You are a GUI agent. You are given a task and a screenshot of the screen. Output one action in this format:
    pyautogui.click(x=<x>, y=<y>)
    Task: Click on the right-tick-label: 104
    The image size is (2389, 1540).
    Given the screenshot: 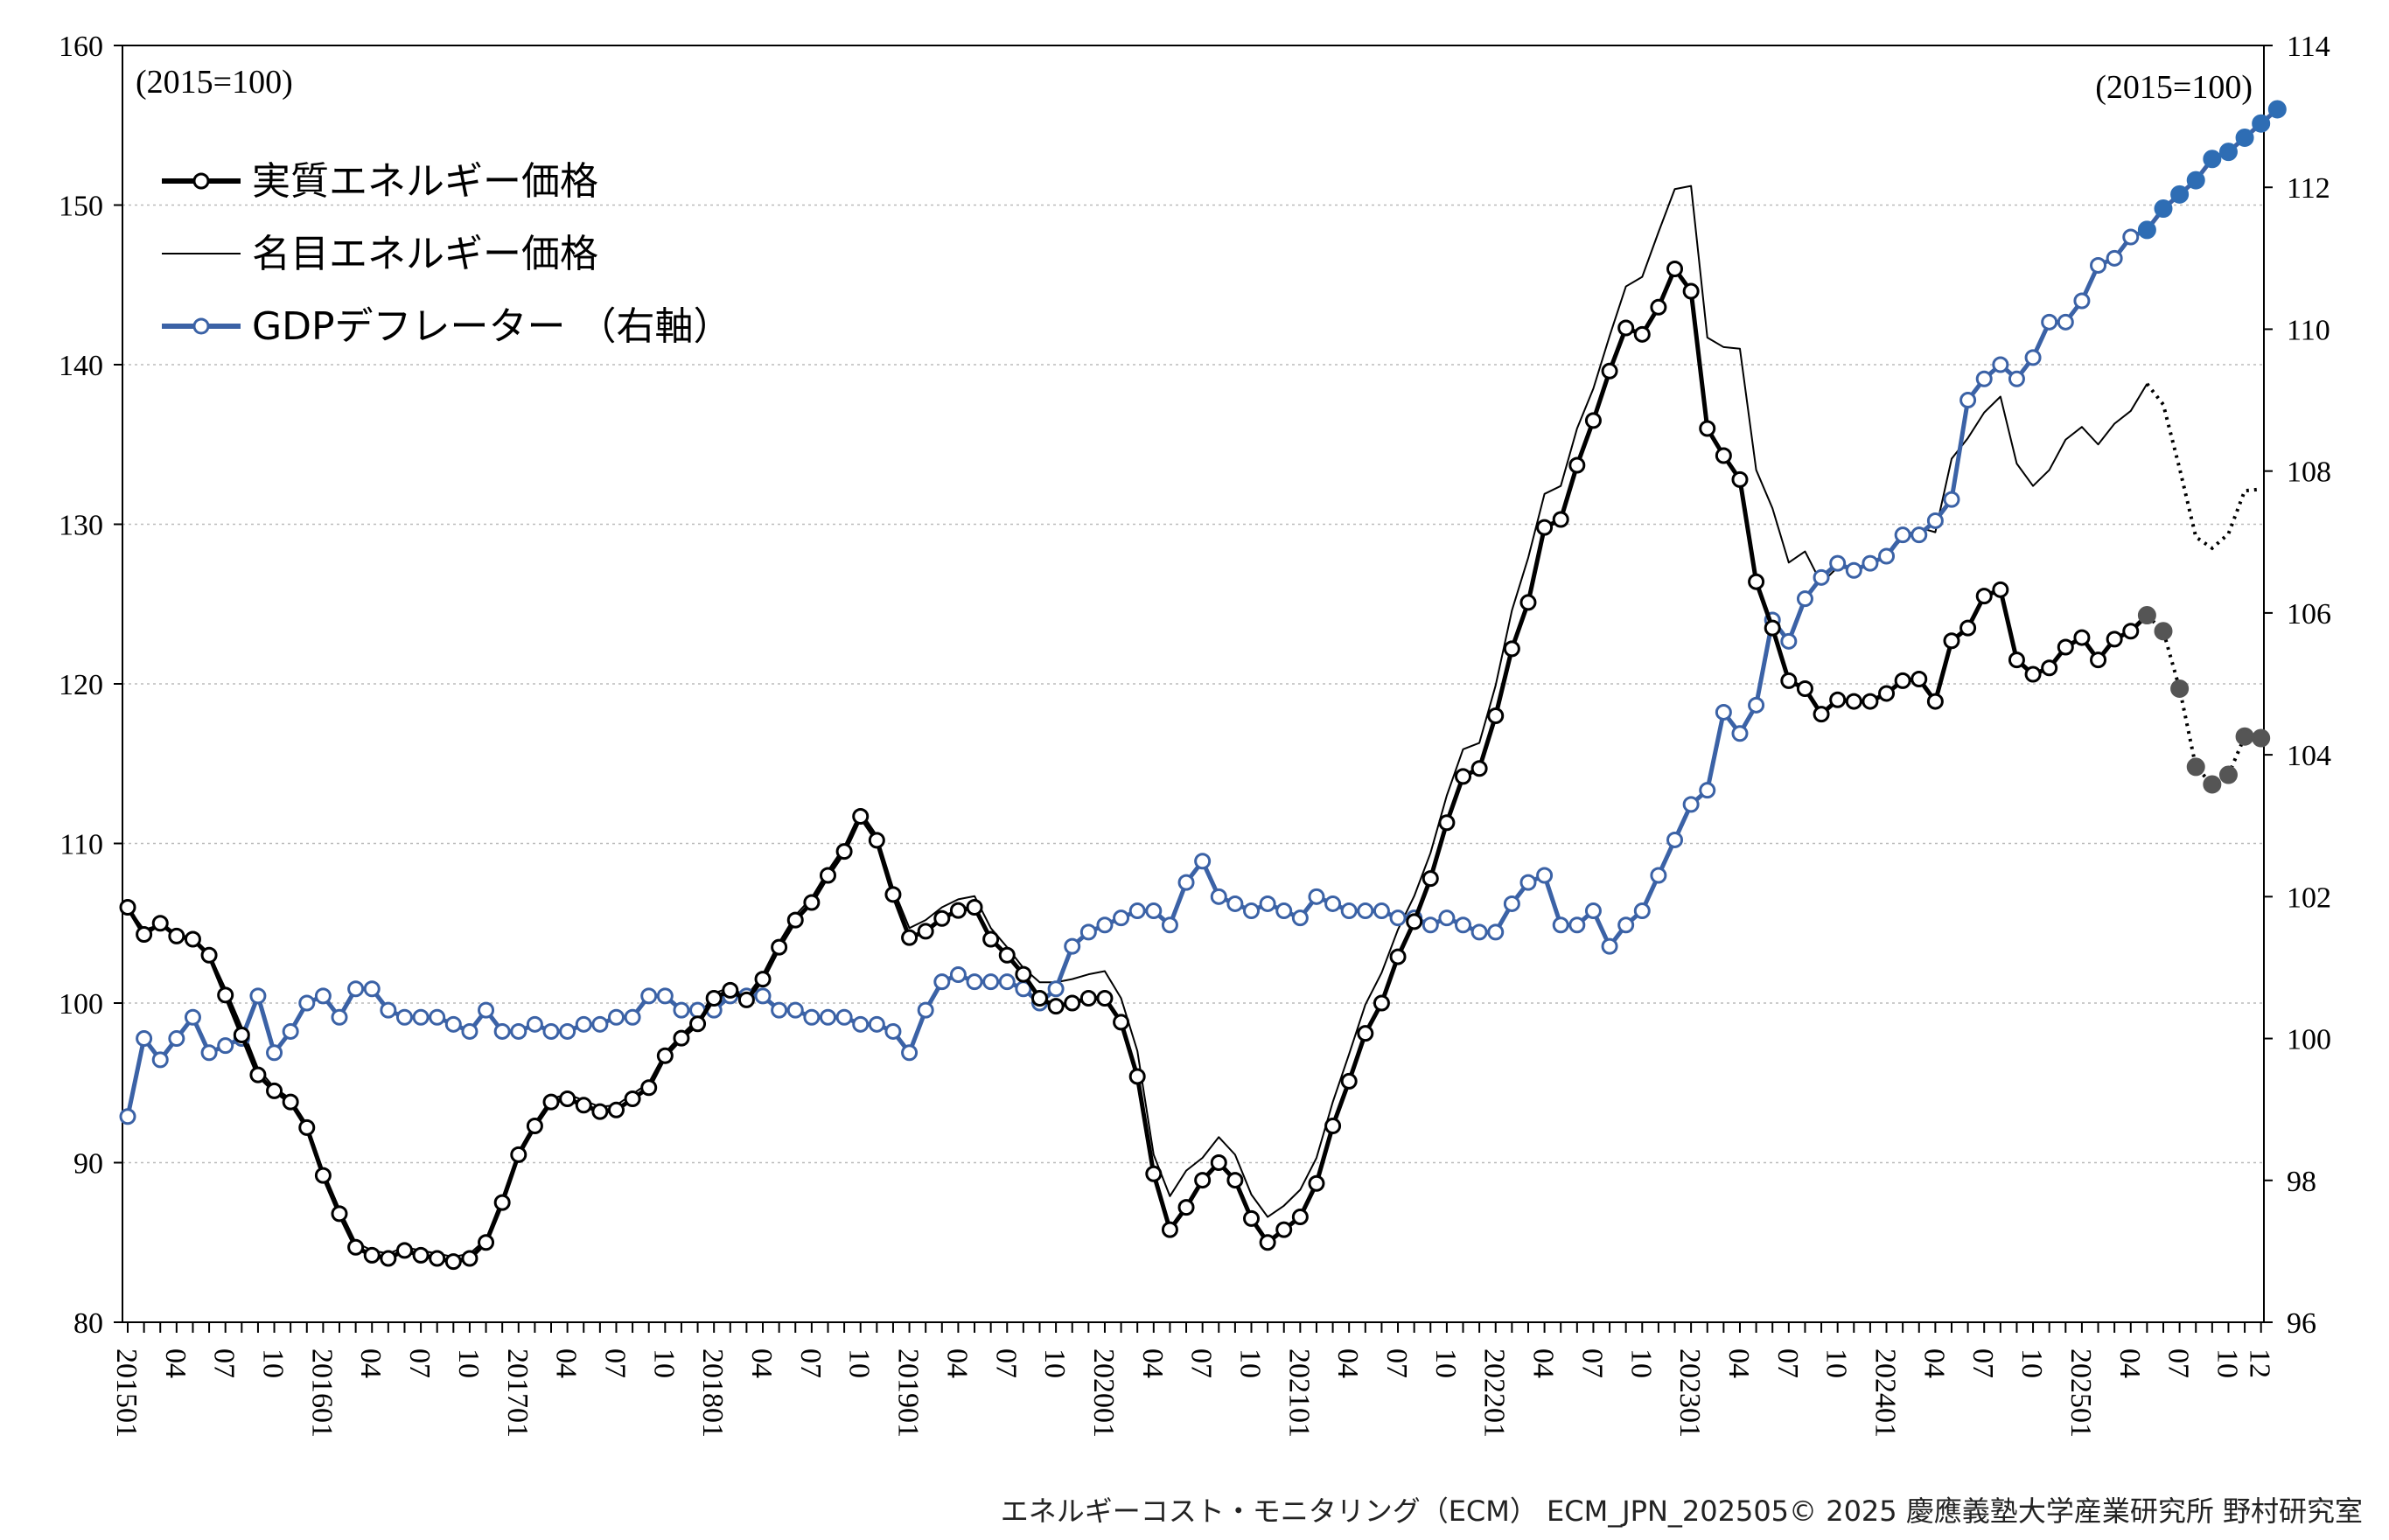 What is the action you would take?
    pyautogui.click(x=2309, y=756)
    